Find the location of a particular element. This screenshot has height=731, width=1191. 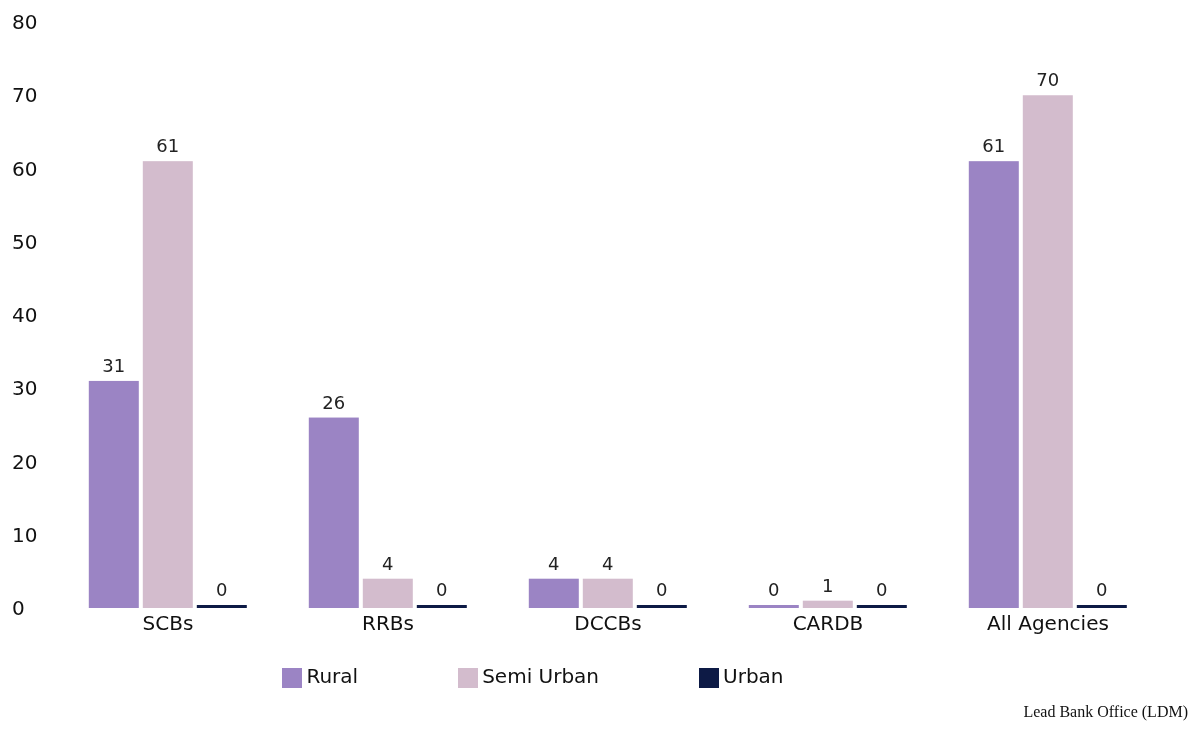

legend-label: Semi Urban is located at coordinates (541, 676).